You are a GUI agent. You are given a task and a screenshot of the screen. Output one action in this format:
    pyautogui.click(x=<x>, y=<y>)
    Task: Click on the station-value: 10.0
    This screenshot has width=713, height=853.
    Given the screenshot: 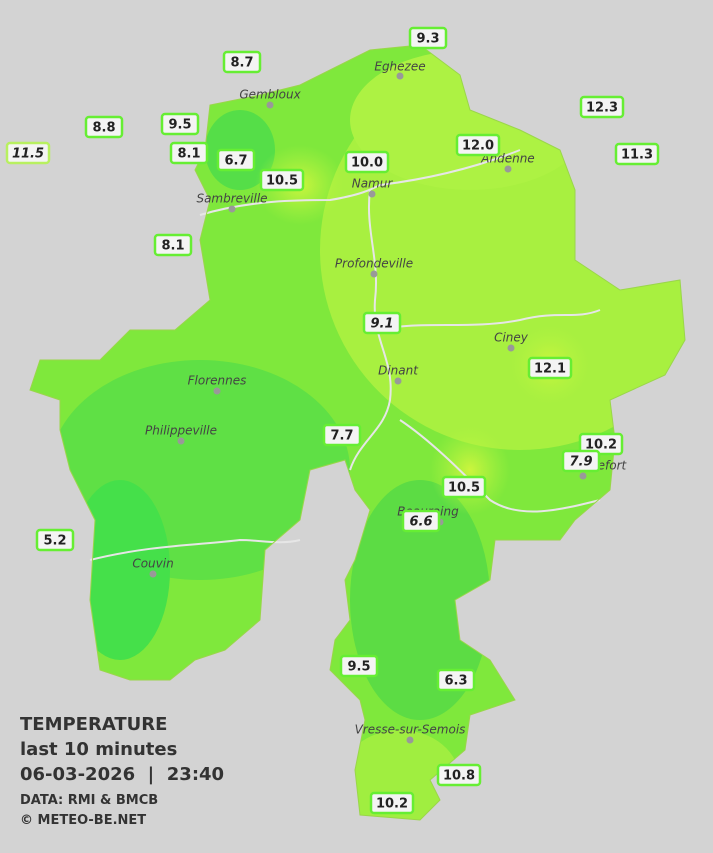 What is the action you would take?
    pyautogui.click(x=367, y=163)
    